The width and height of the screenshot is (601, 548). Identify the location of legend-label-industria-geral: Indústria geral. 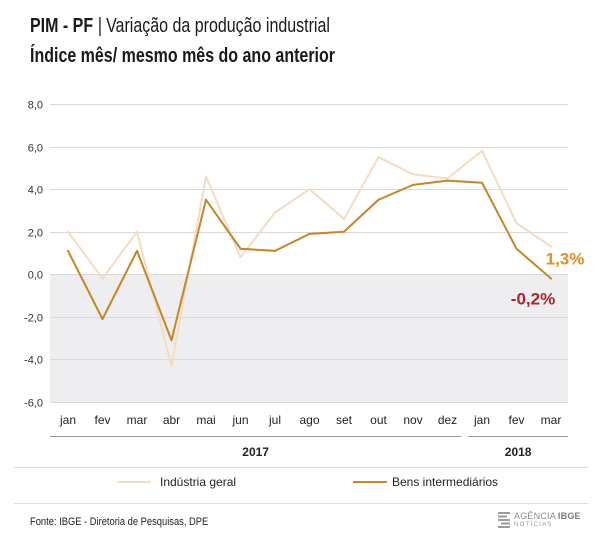
(198, 482).